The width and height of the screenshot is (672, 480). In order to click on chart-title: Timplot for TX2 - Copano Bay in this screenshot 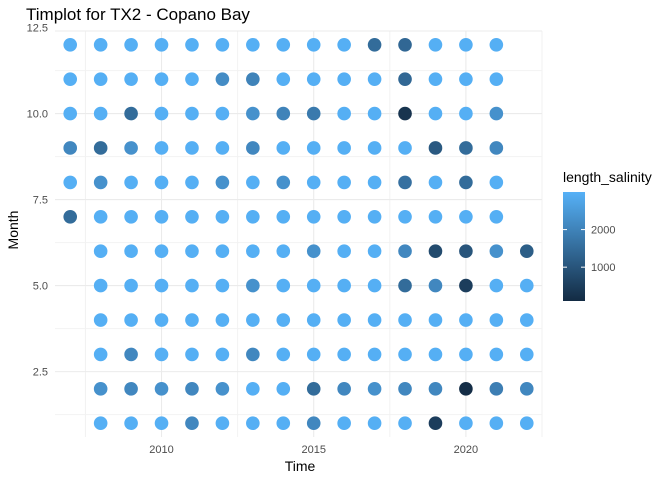, I will do `click(138, 14)`.